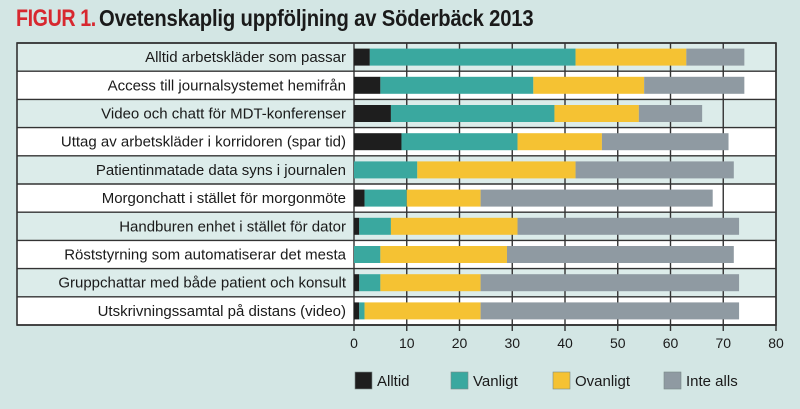 This screenshot has height=409, width=800. I want to click on legend-item-inte-alls: Inte alls, so click(700, 380).